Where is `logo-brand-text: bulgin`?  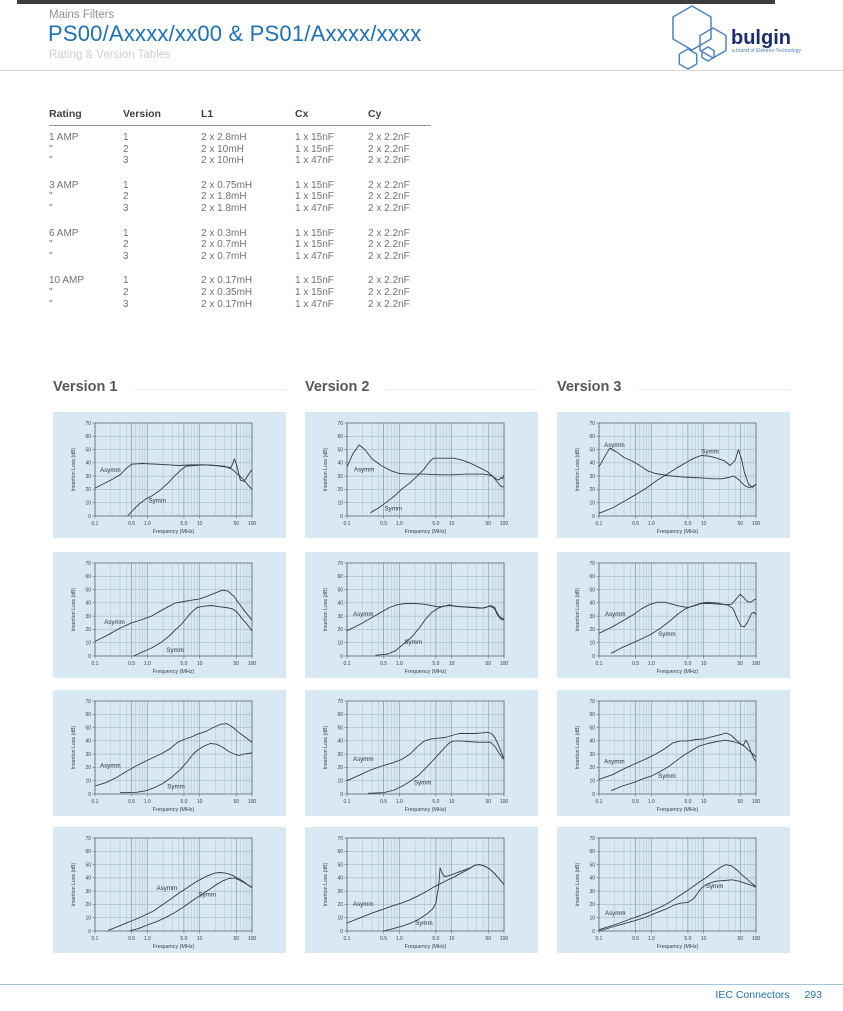
logo-brand-text: bulgin is located at coordinates (761, 38).